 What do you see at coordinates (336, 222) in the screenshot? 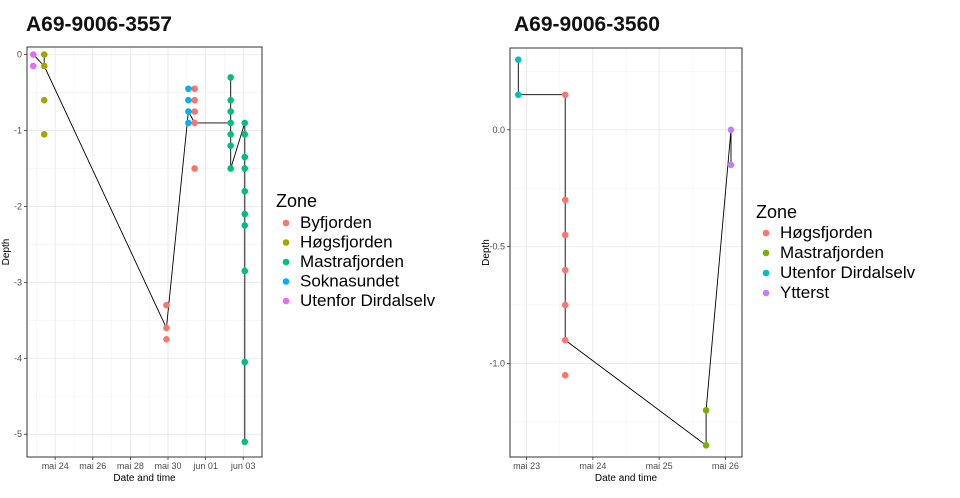
I see `legend-label: Byfjorden` at bounding box center [336, 222].